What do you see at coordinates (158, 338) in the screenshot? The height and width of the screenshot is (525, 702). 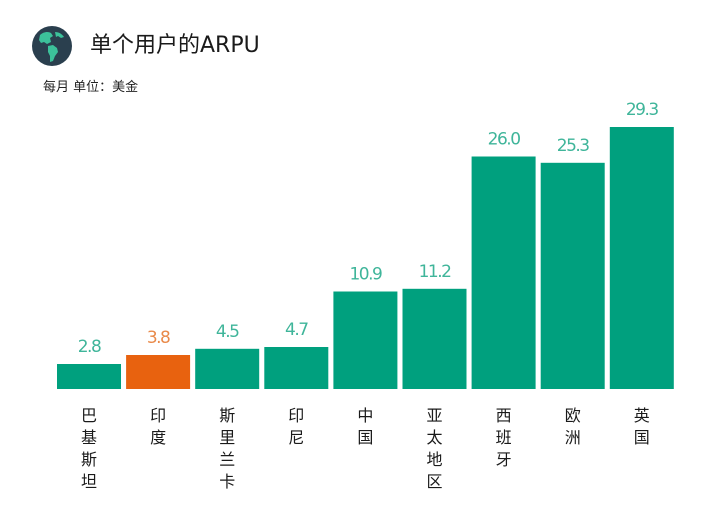 I see `value-label: 3.8` at bounding box center [158, 338].